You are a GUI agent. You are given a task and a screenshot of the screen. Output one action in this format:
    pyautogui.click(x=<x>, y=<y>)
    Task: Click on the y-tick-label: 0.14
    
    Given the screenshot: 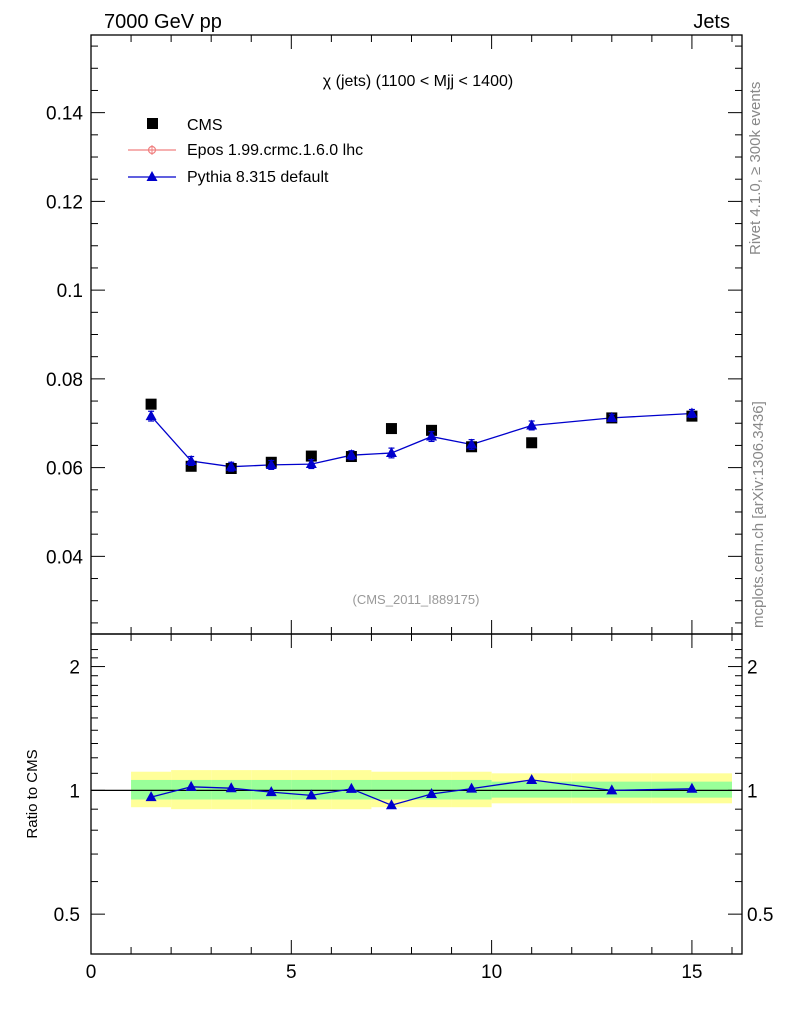 What is the action you would take?
    pyautogui.click(x=64, y=114)
    